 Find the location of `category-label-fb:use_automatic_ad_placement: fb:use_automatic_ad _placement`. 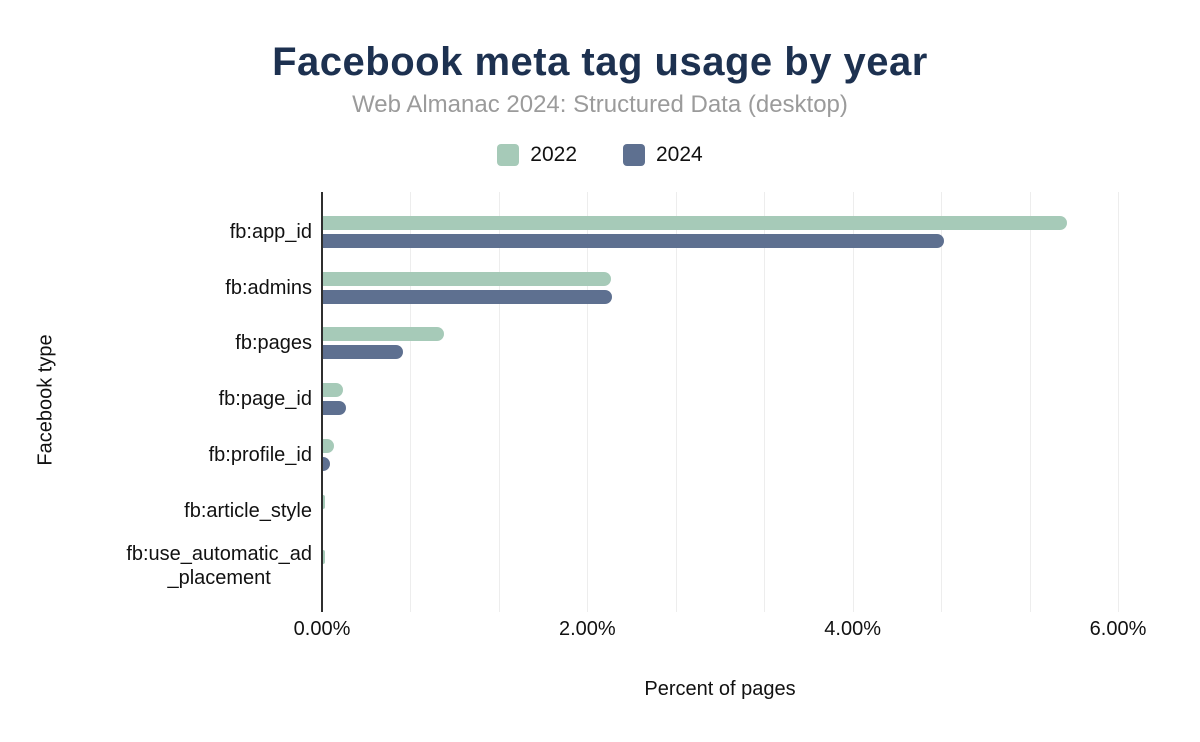

category-label-fb:use_automatic_ad_placement: fb:use_automatic_ad _placement is located at coordinates (219, 566).